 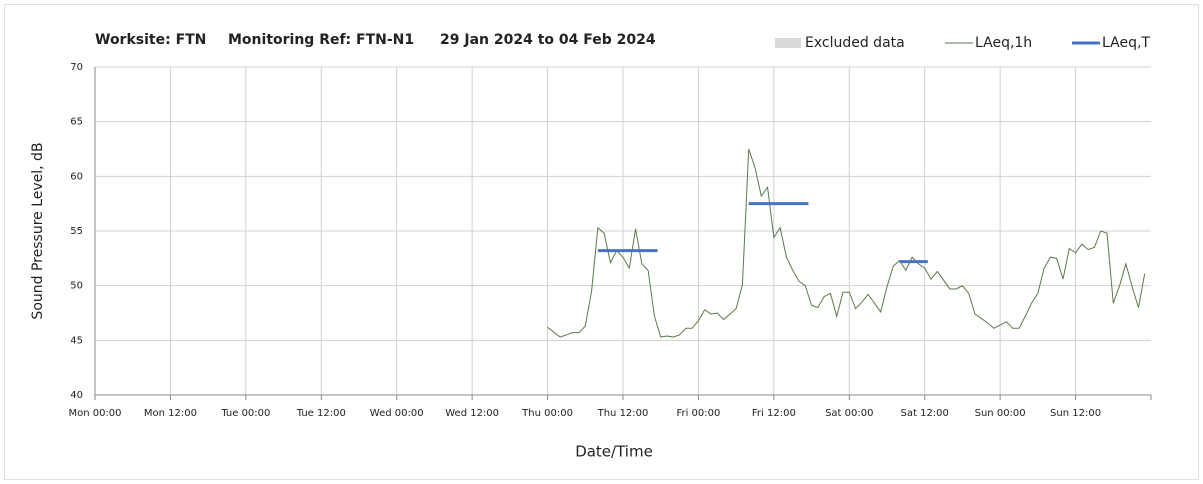 What do you see at coordinates (76, 340) in the screenshot?
I see `y-tick-label: 45` at bounding box center [76, 340].